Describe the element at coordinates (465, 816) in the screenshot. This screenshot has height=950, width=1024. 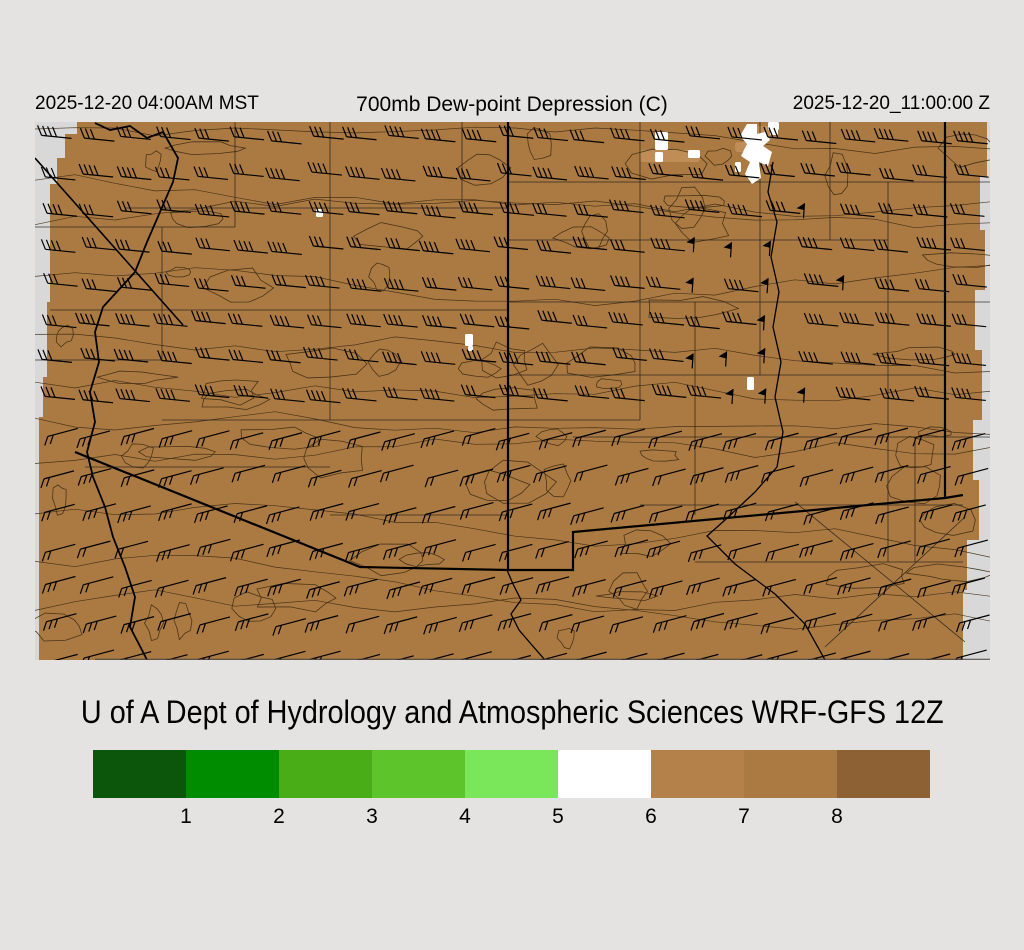
I see `colorbar-tick-label: 4` at that location.